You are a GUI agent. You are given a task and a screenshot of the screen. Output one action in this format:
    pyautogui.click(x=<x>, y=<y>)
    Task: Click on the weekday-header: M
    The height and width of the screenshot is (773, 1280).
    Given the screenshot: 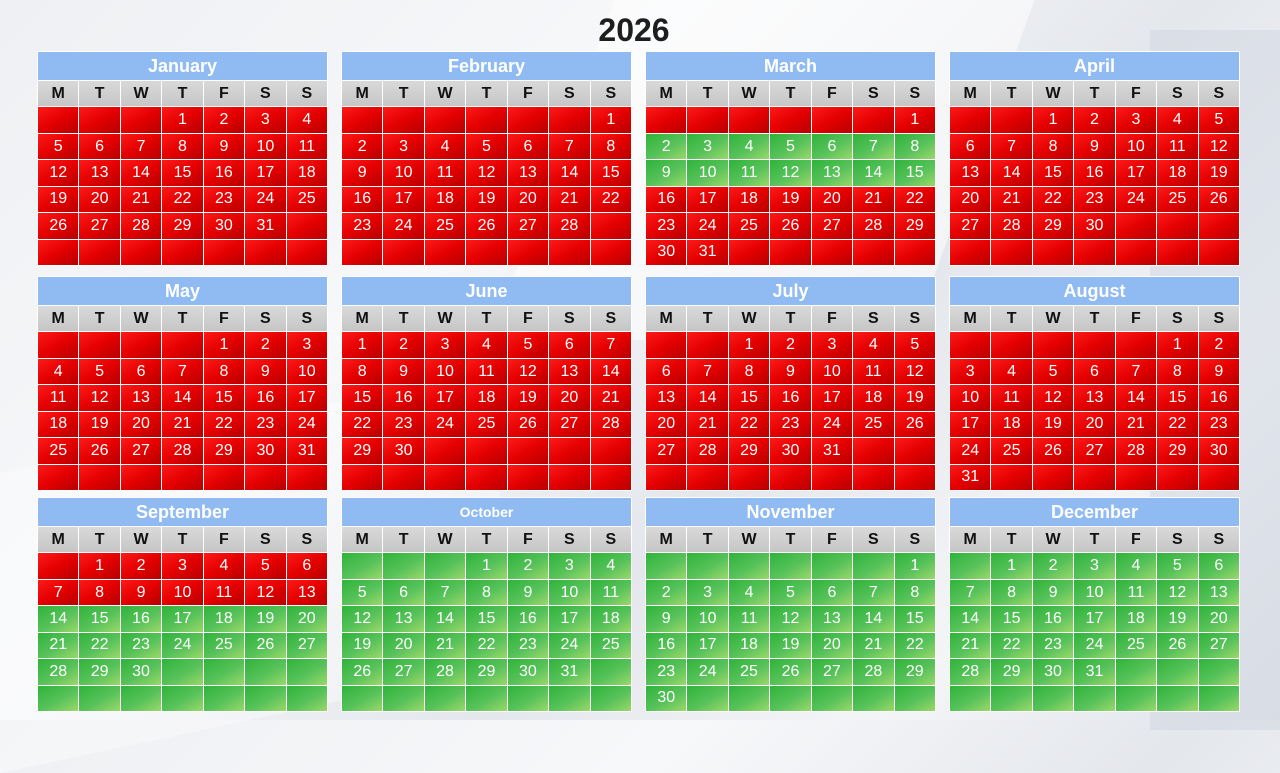 What is the action you would take?
    pyautogui.click(x=666, y=540)
    